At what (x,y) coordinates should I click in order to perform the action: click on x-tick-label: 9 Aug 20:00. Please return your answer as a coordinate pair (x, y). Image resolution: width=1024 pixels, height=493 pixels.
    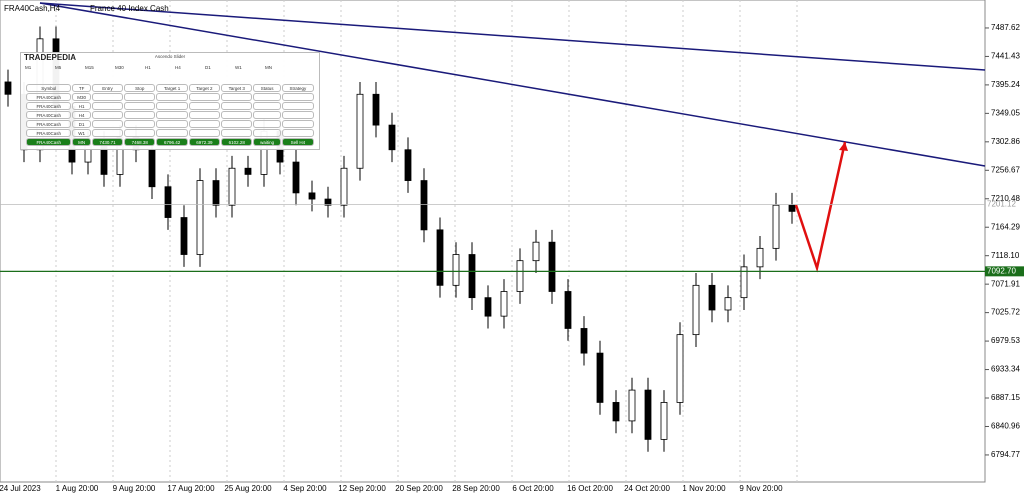
    Looking at the image, I should click on (134, 488).